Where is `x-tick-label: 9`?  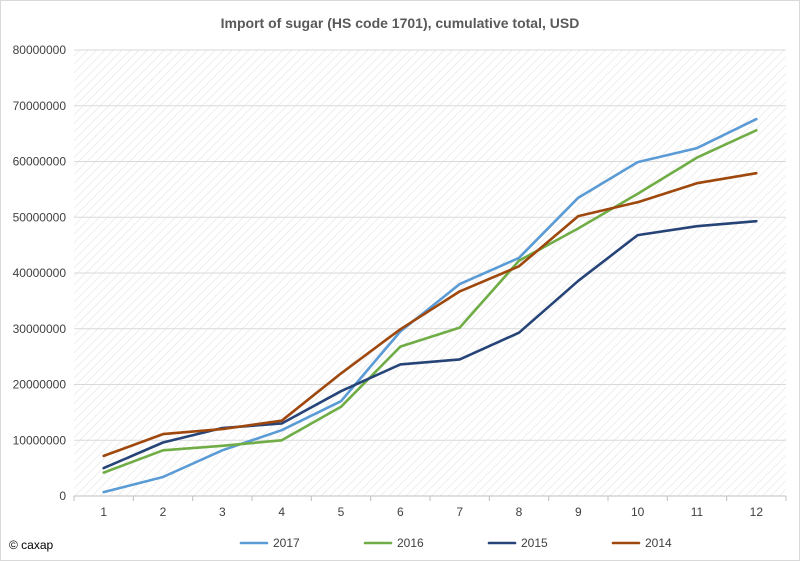 x-tick-label: 9 is located at coordinates (578, 512).